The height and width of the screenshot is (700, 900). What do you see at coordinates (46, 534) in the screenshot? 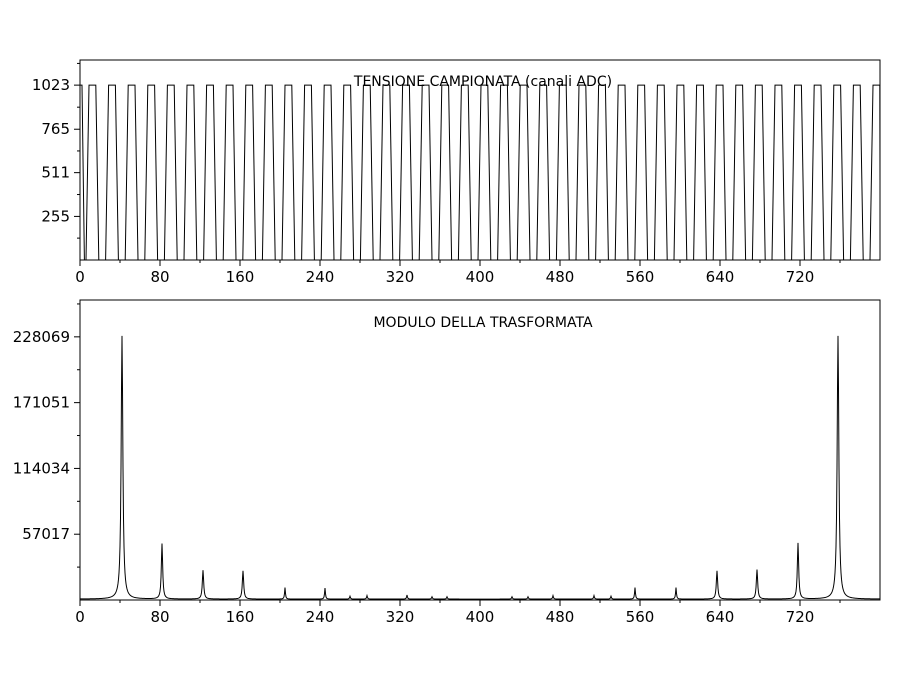
I see `spectrum-y-tick-label: 57017` at bounding box center [46, 534].